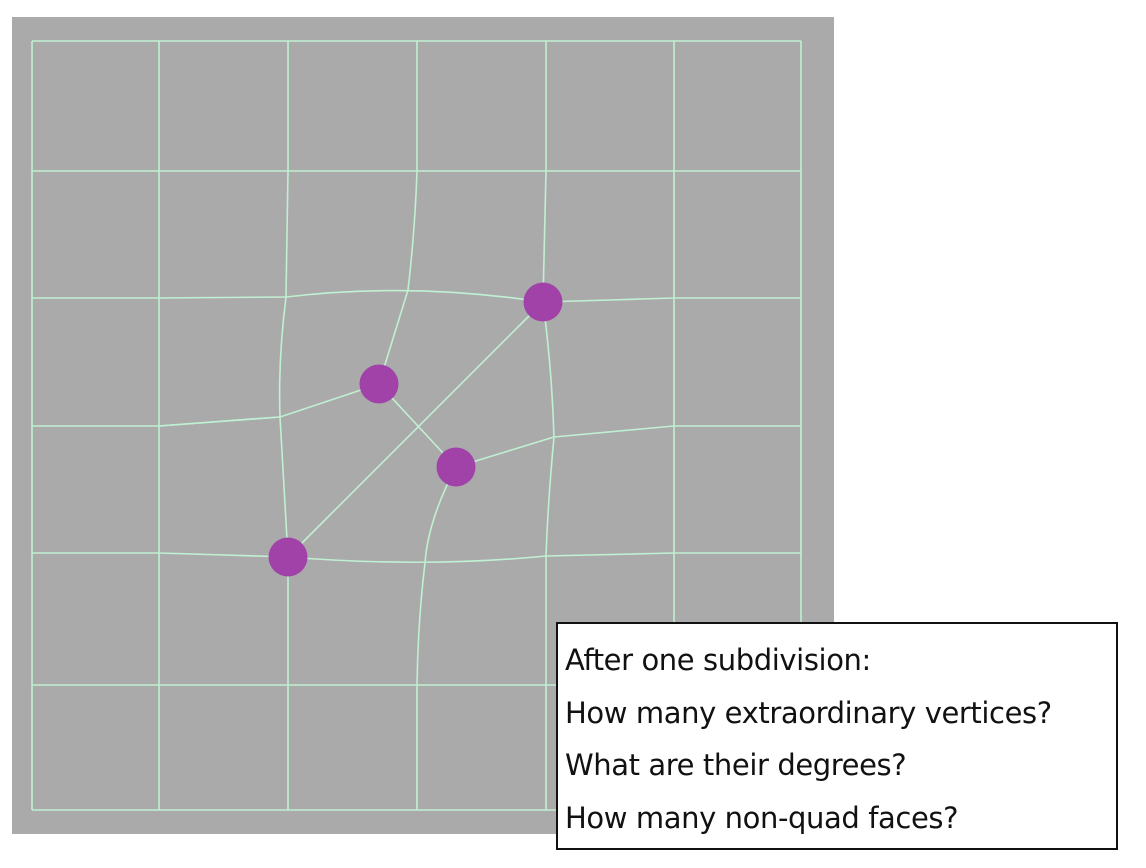  I want to click on question-line-3: What are their degrees?, so click(736, 765).